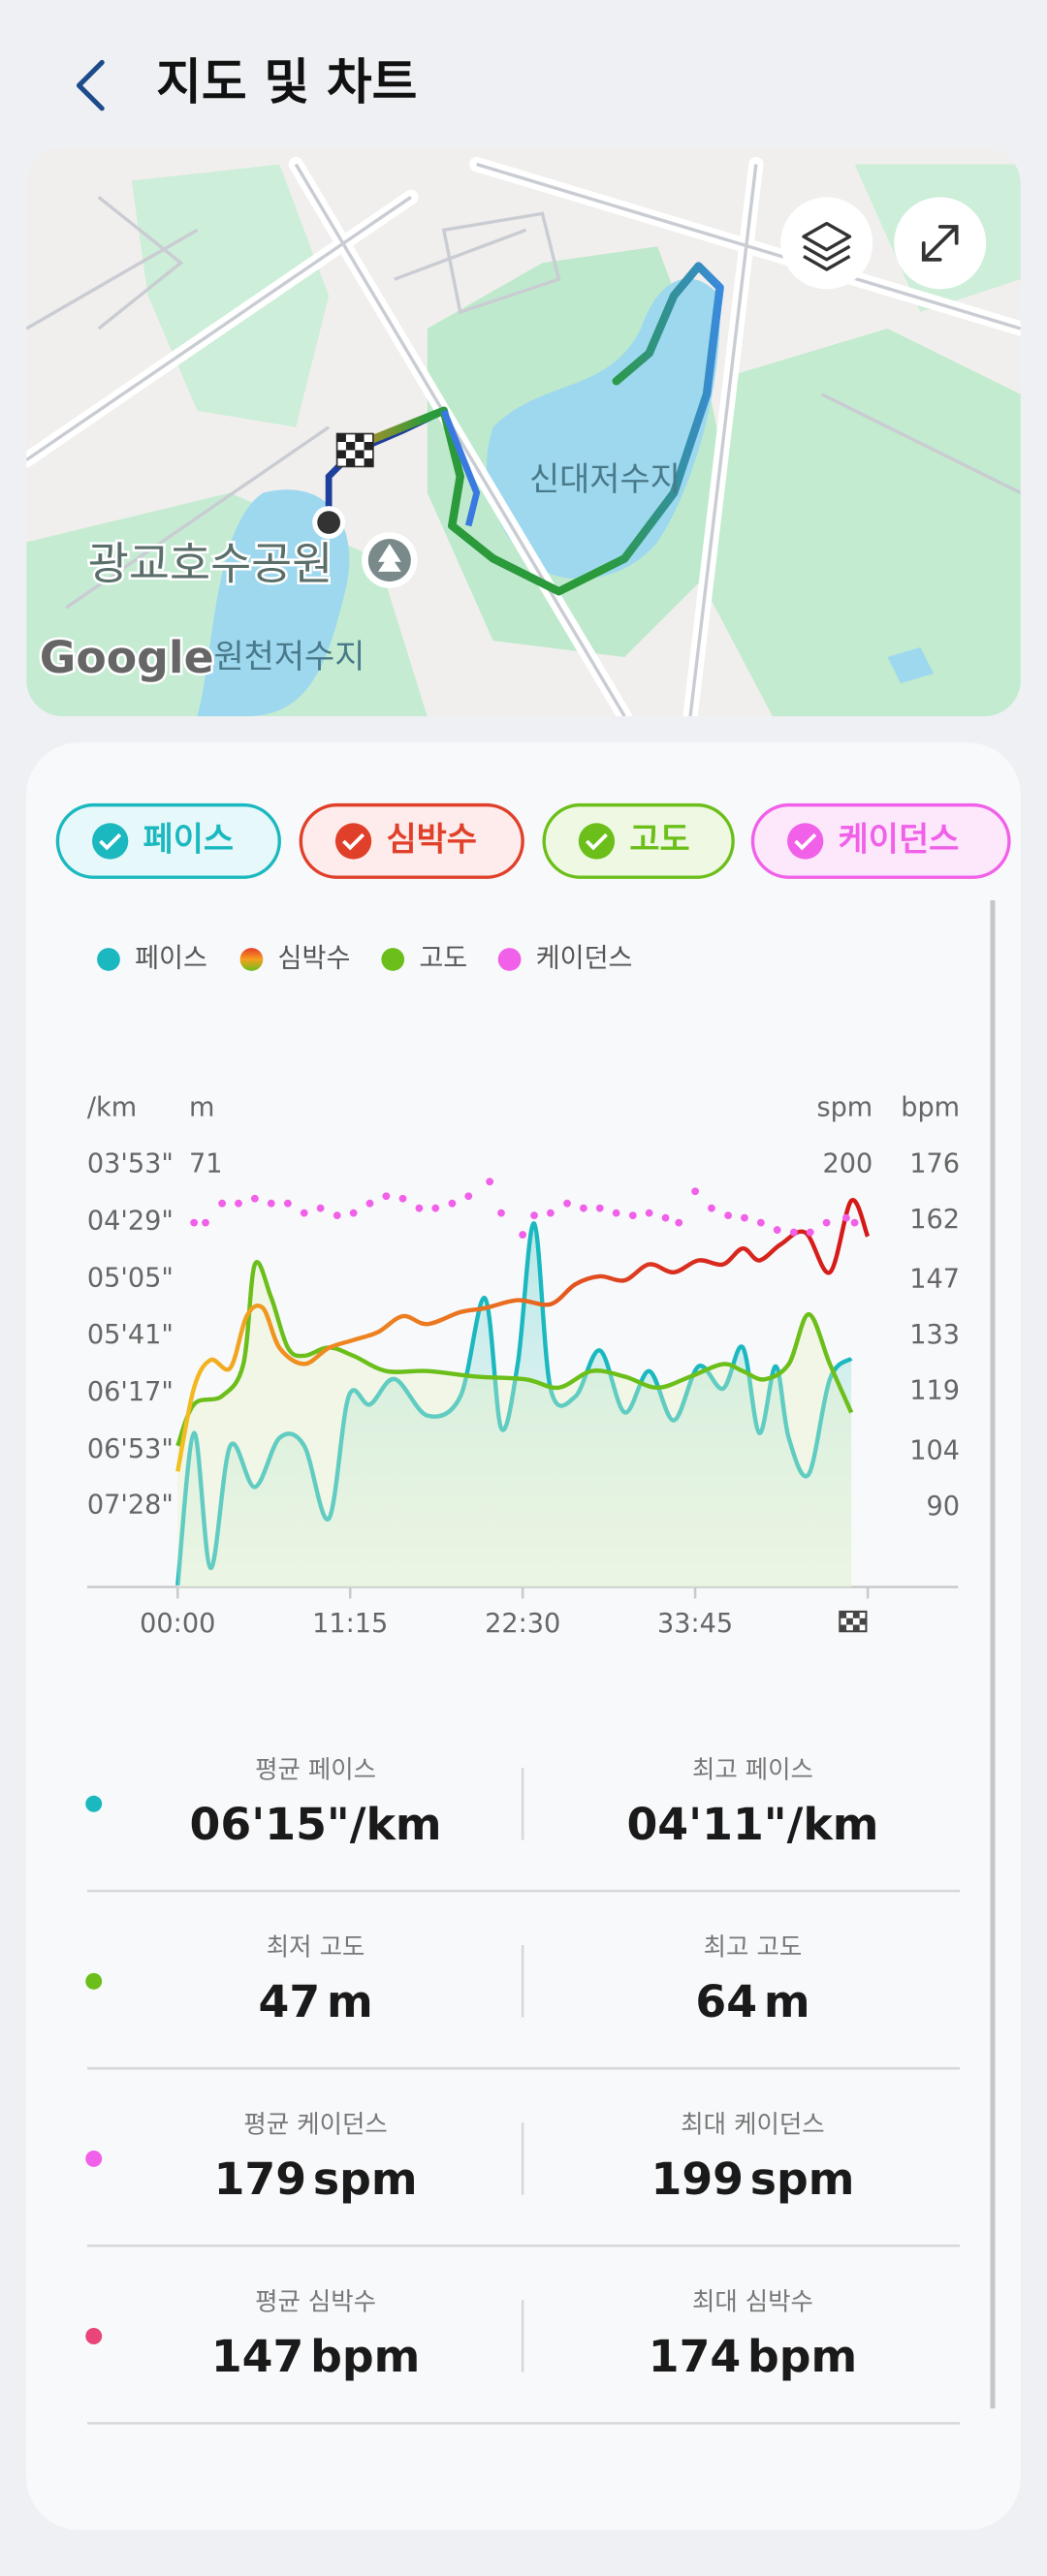 The image size is (1047, 2576). What do you see at coordinates (753, 1946) in the screenshot?
I see `stat-label: 최고 고도` at bounding box center [753, 1946].